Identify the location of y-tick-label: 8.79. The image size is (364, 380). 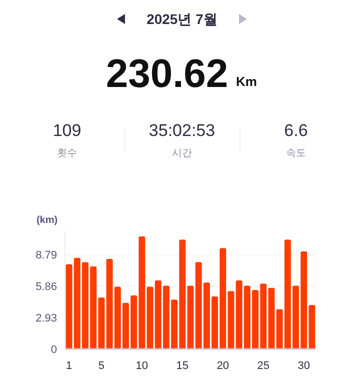
(46, 256).